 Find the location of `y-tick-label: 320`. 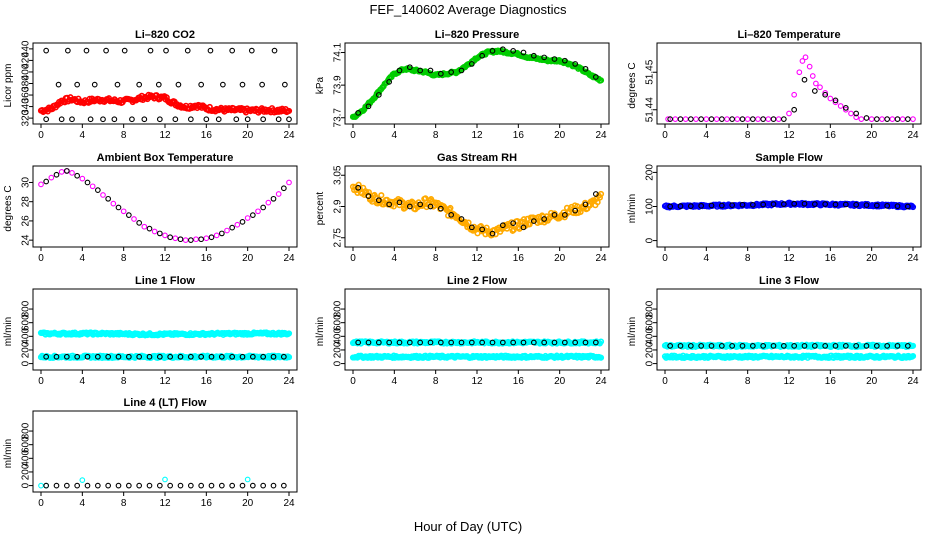

y-tick-label: 320 is located at coordinates (26, 117).